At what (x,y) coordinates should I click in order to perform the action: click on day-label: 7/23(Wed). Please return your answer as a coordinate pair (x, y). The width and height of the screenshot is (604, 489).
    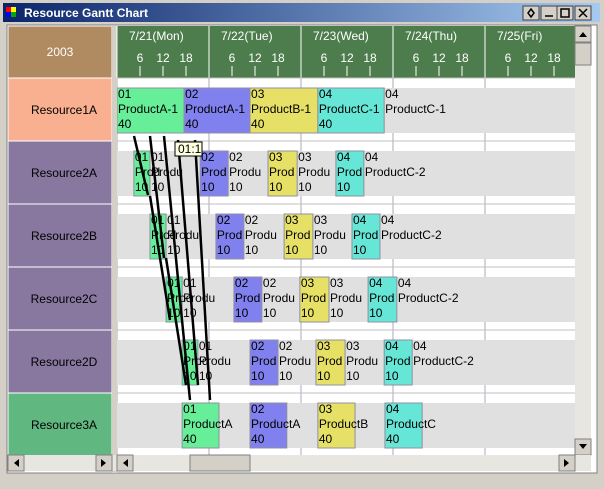
    Looking at the image, I should click on (341, 36).